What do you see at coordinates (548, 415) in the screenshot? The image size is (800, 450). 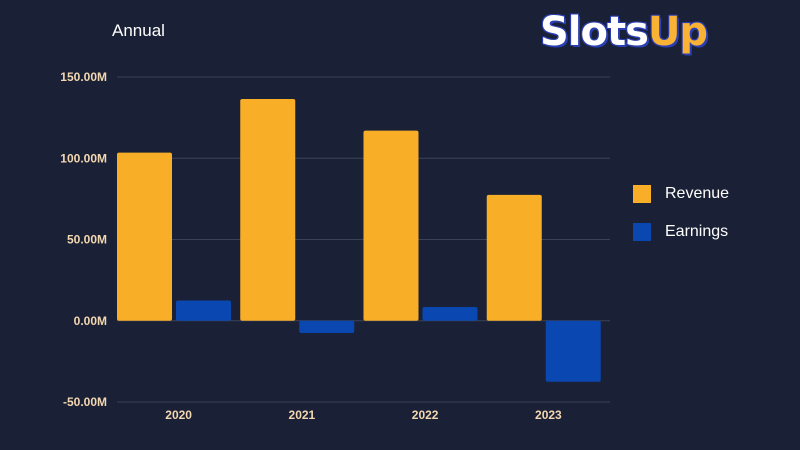 I see `x-tick-label: 2023` at bounding box center [548, 415].